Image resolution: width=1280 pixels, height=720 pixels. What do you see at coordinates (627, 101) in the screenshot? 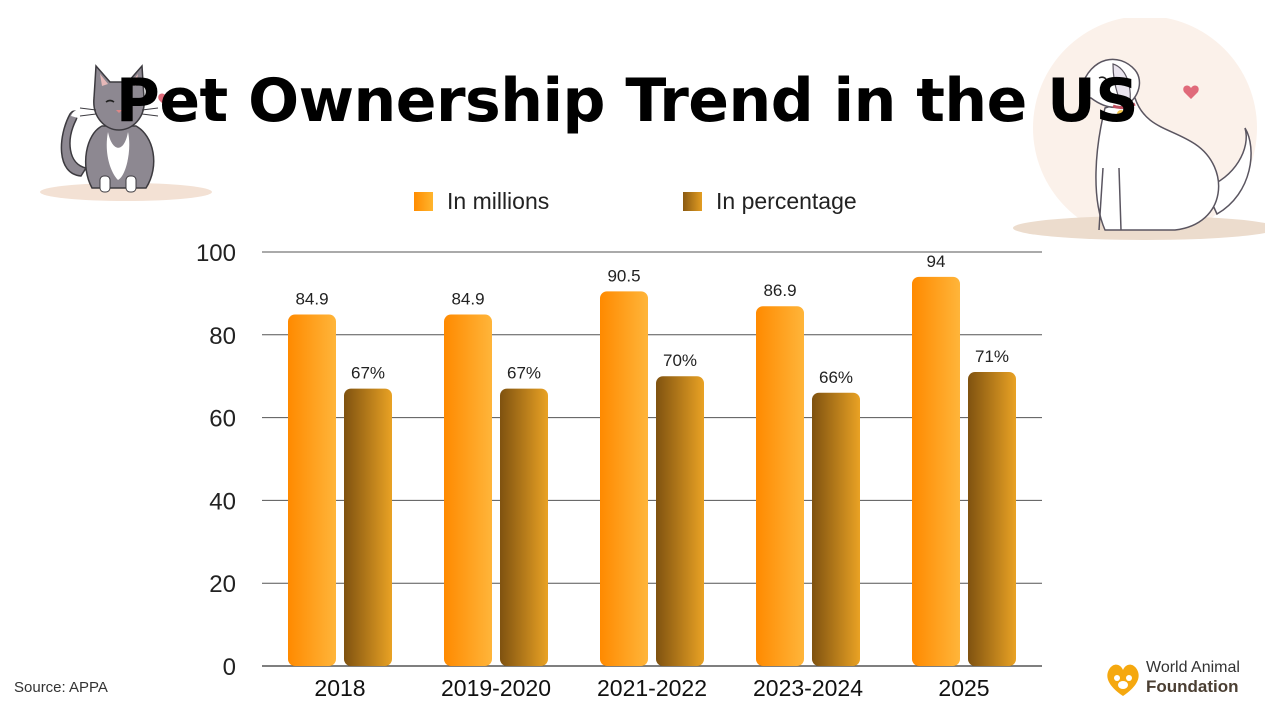
I see `chart-title: Pet Ownership Trend in the US` at bounding box center [627, 101].